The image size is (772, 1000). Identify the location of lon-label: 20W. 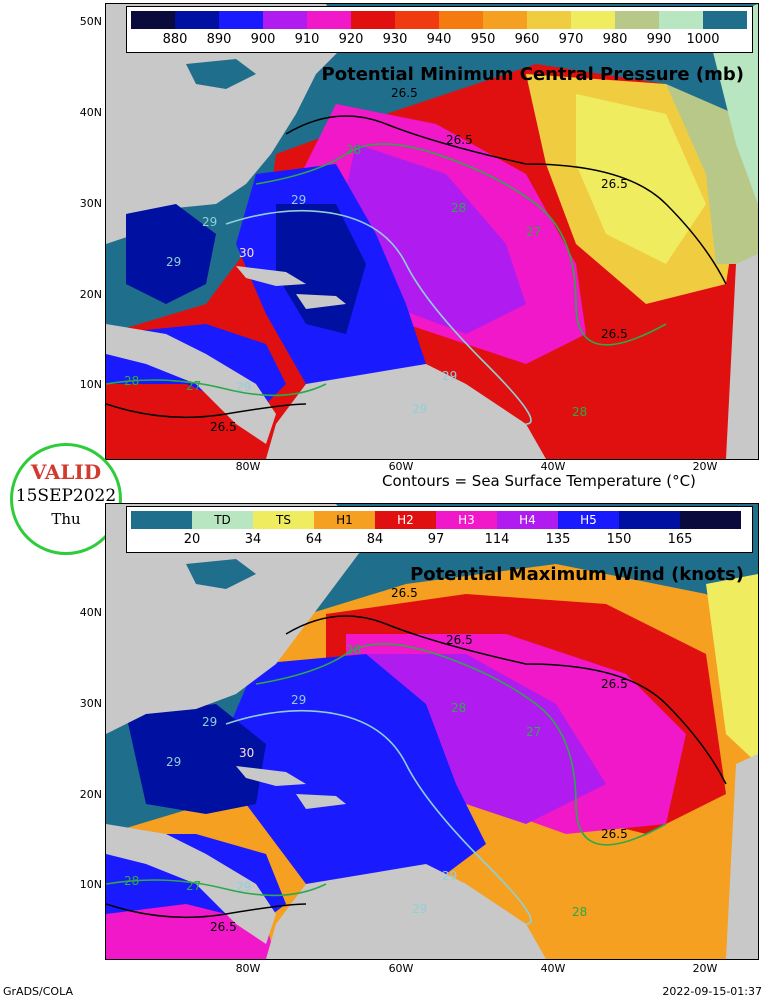
(705, 466).